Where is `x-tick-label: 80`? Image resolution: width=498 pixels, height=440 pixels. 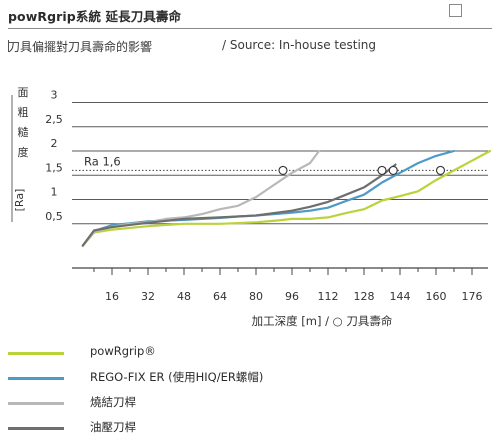 x-tick-label: 80 is located at coordinates (256, 296).